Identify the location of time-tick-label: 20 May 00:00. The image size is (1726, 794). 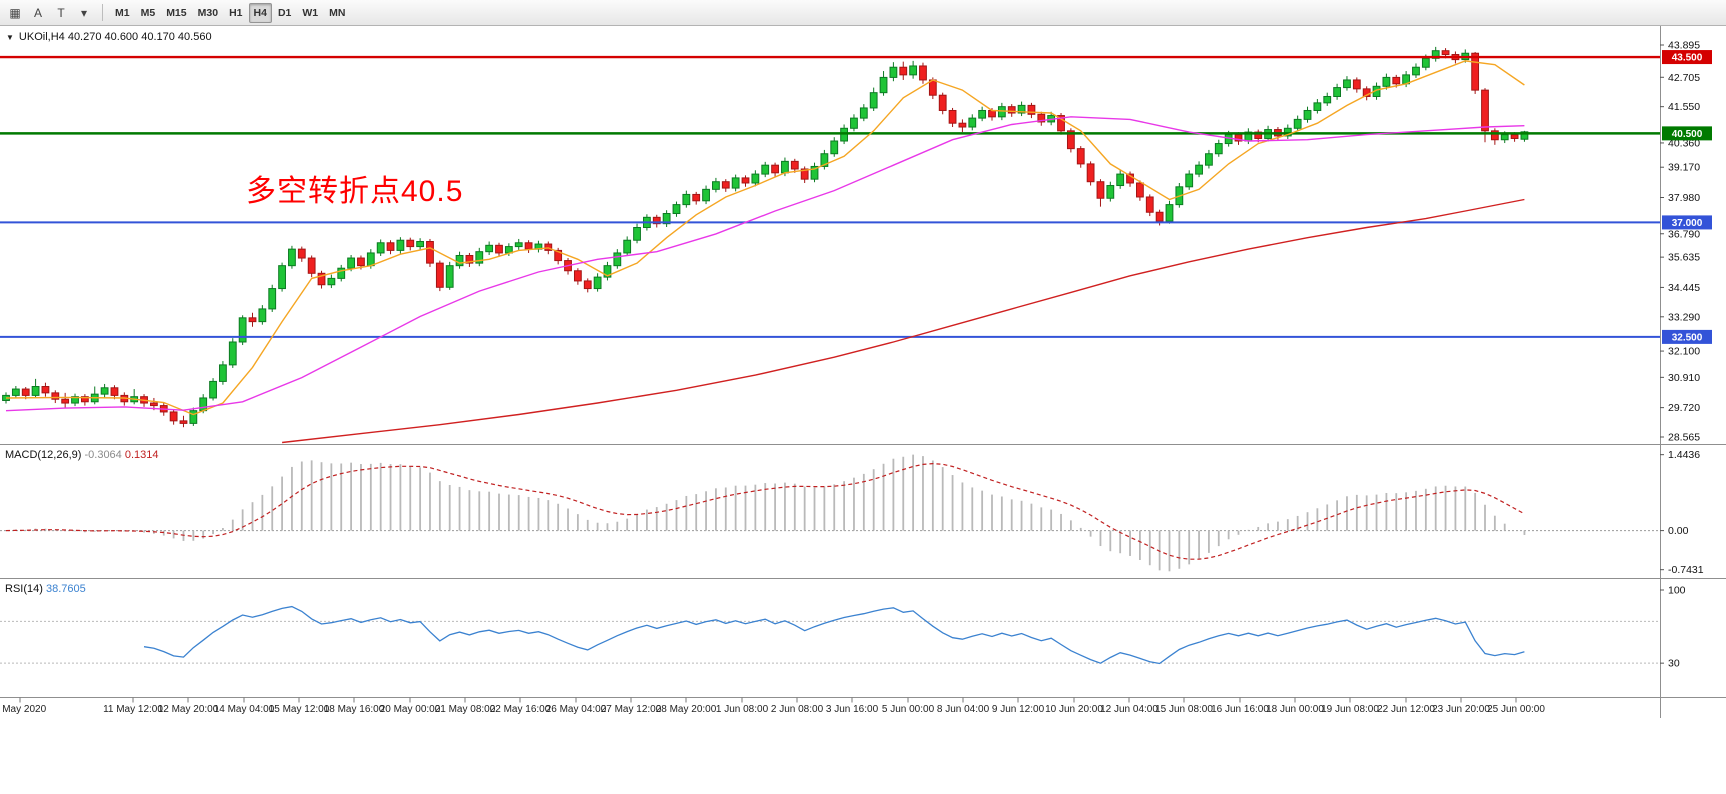
(410, 709).